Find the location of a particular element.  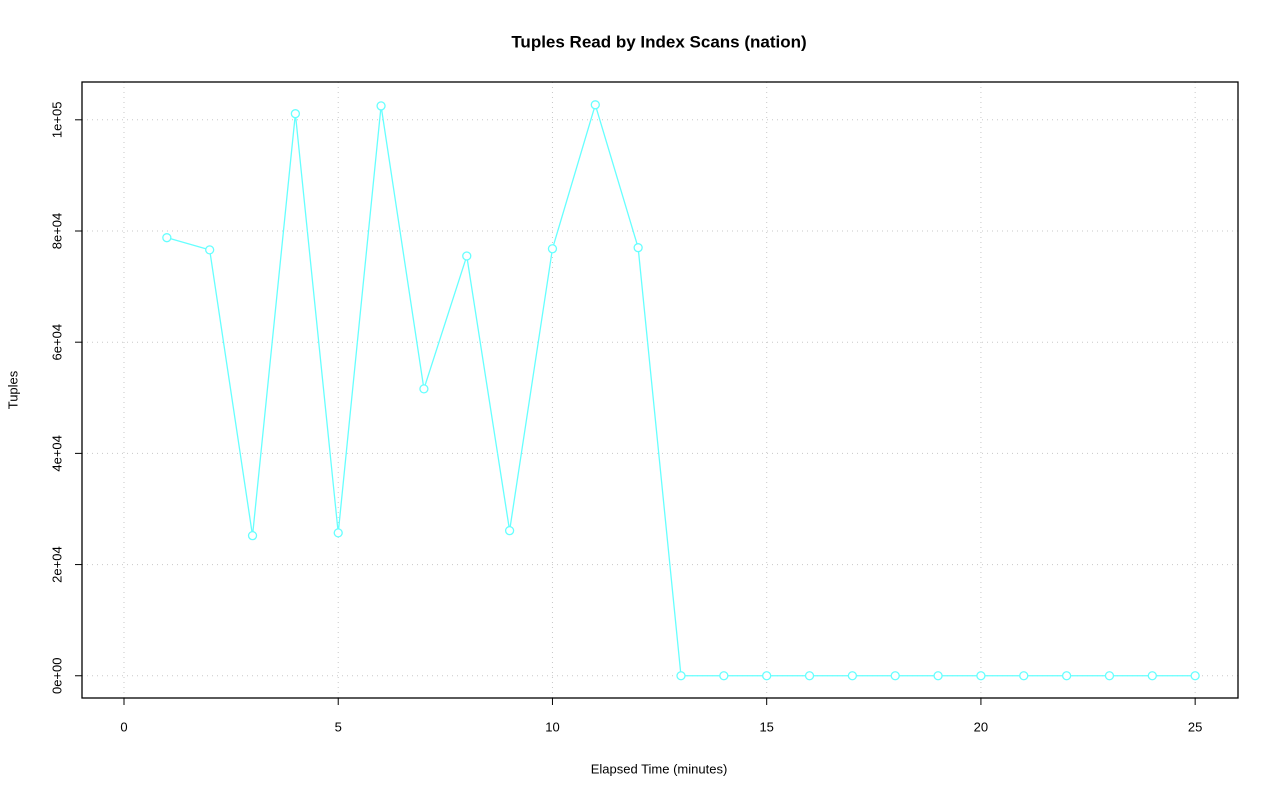

y-tick-label: 4e+04 is located at coordinates (56, 453).